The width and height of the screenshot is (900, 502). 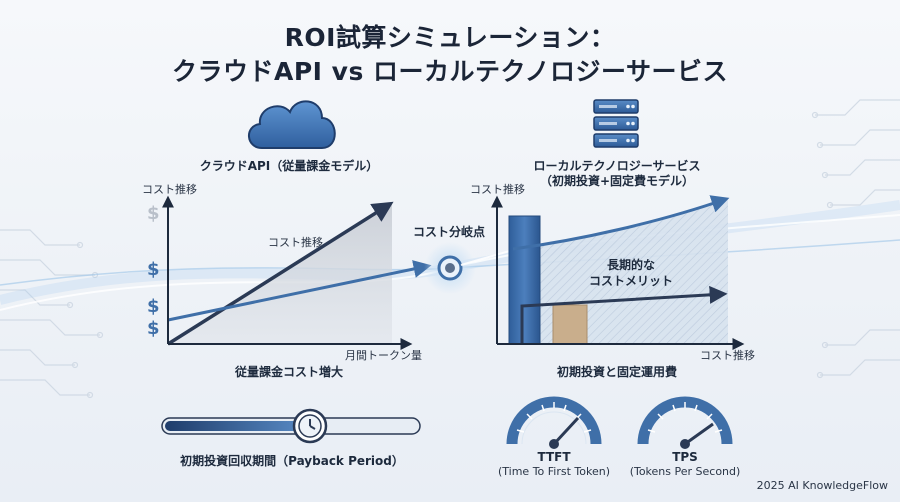 I want to click on local-caption: 初期投資と固定運用費, so click(x=617, y=372).